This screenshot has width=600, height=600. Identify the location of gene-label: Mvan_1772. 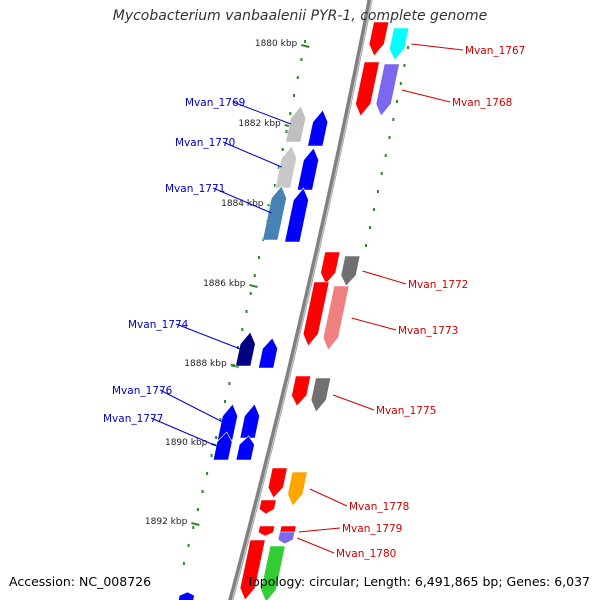
(438, 285).